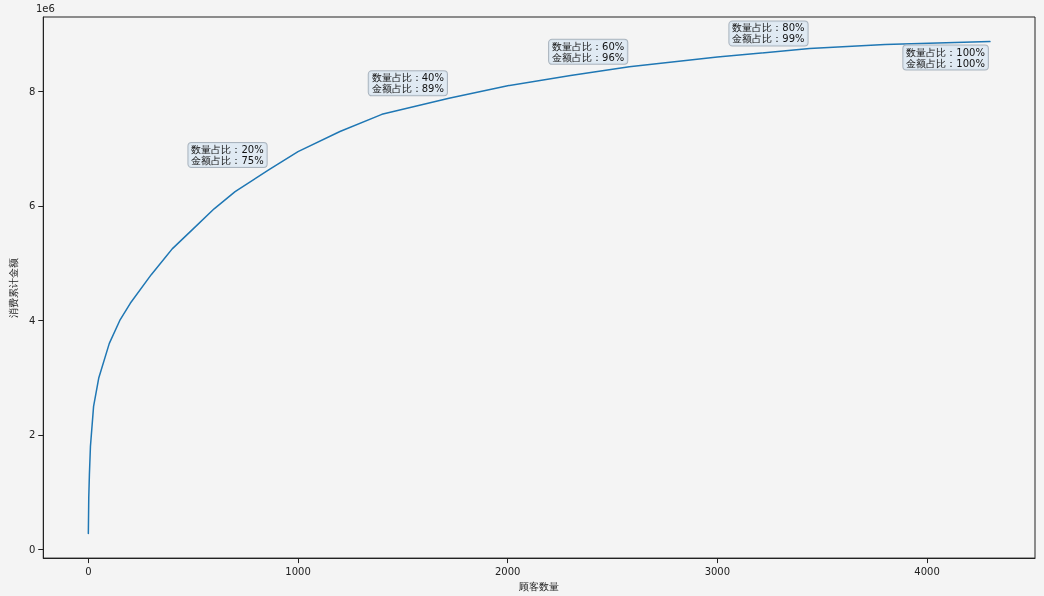 The width and height of the screenshot is (1044, 596). I want to click on y-axis-title: 消费累计金额, so click(13, 287).